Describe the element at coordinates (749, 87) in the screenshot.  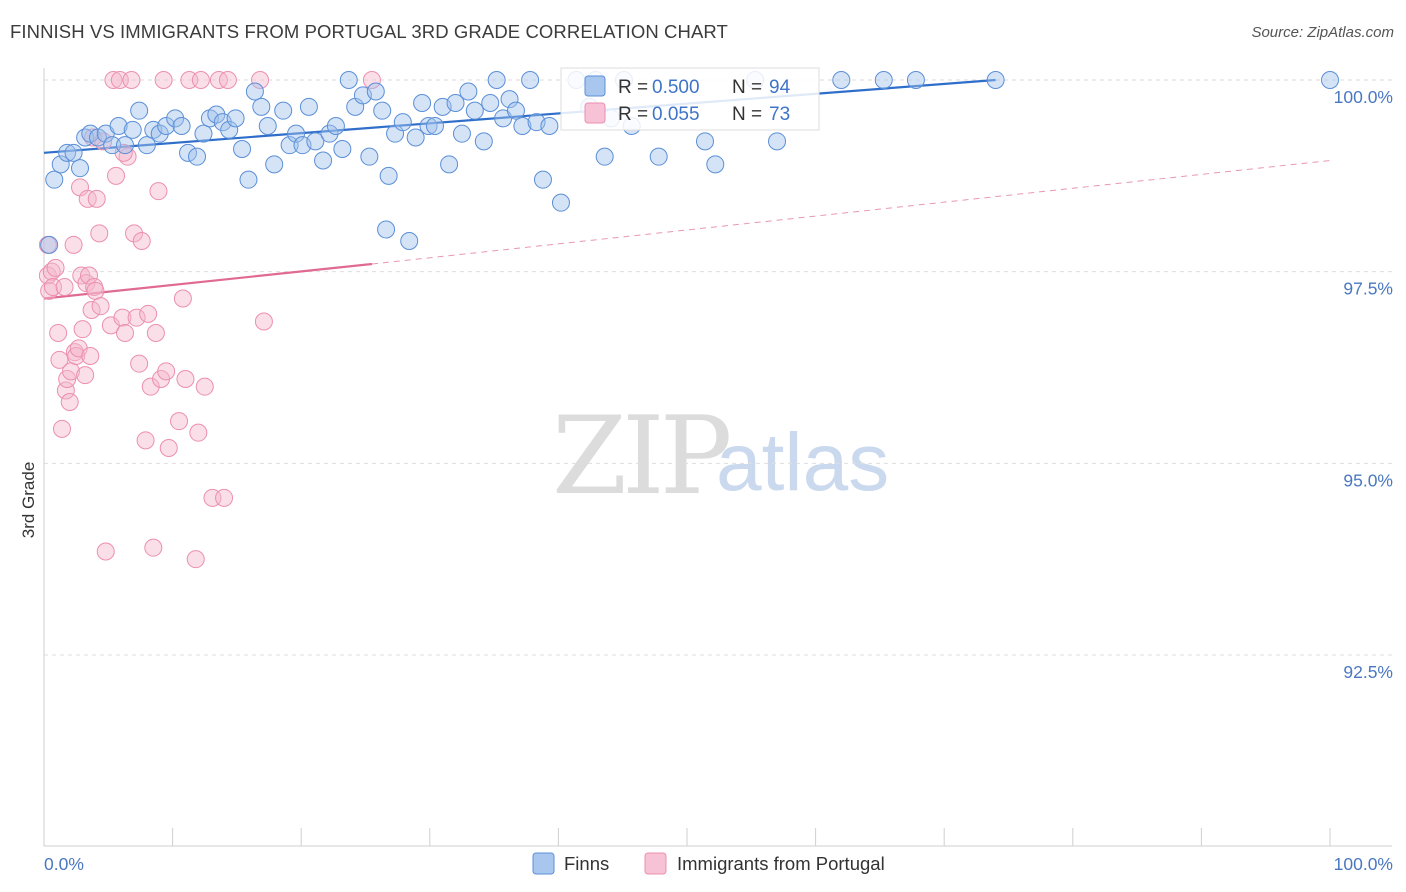
I see `legend-finns-n-label: N =` at that location.